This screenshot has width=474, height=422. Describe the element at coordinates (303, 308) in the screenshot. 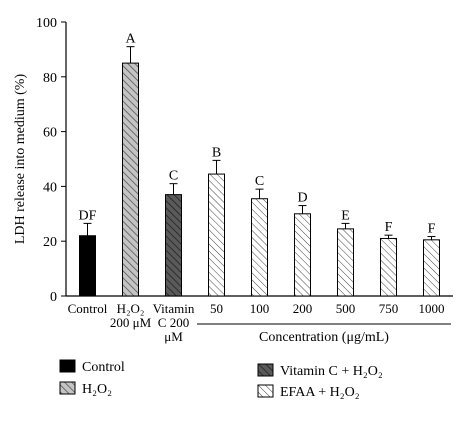

I see `x-tick-label: 200` at that location.